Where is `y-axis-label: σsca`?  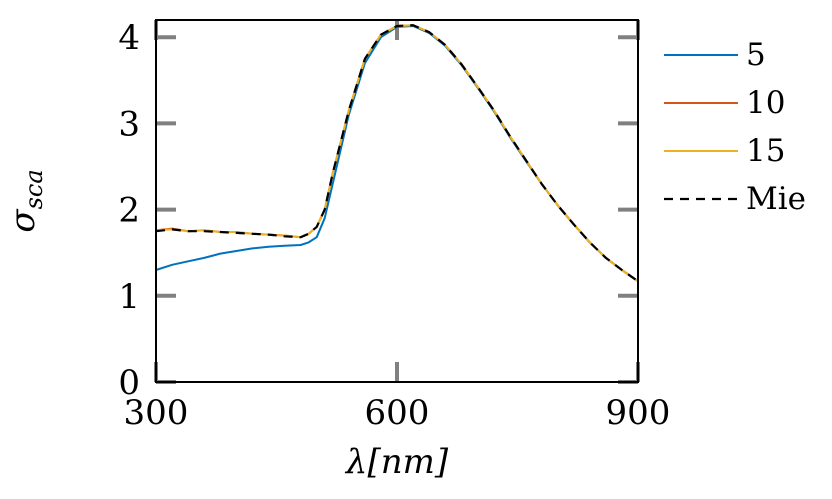
y-axis-label: σsca is located at coordinates (25, 200).